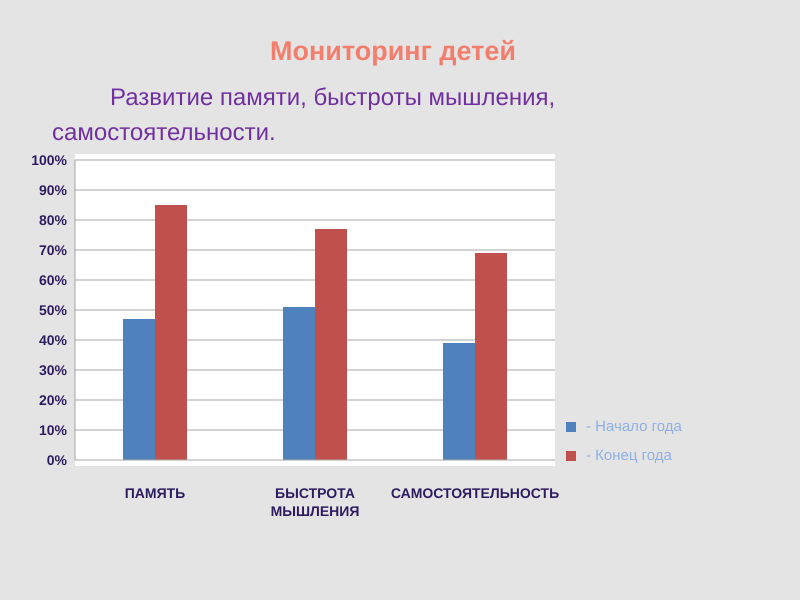 This screenshot has width=800, height=600. I want to click on y-tick-label: 30%, so click(53, 370).